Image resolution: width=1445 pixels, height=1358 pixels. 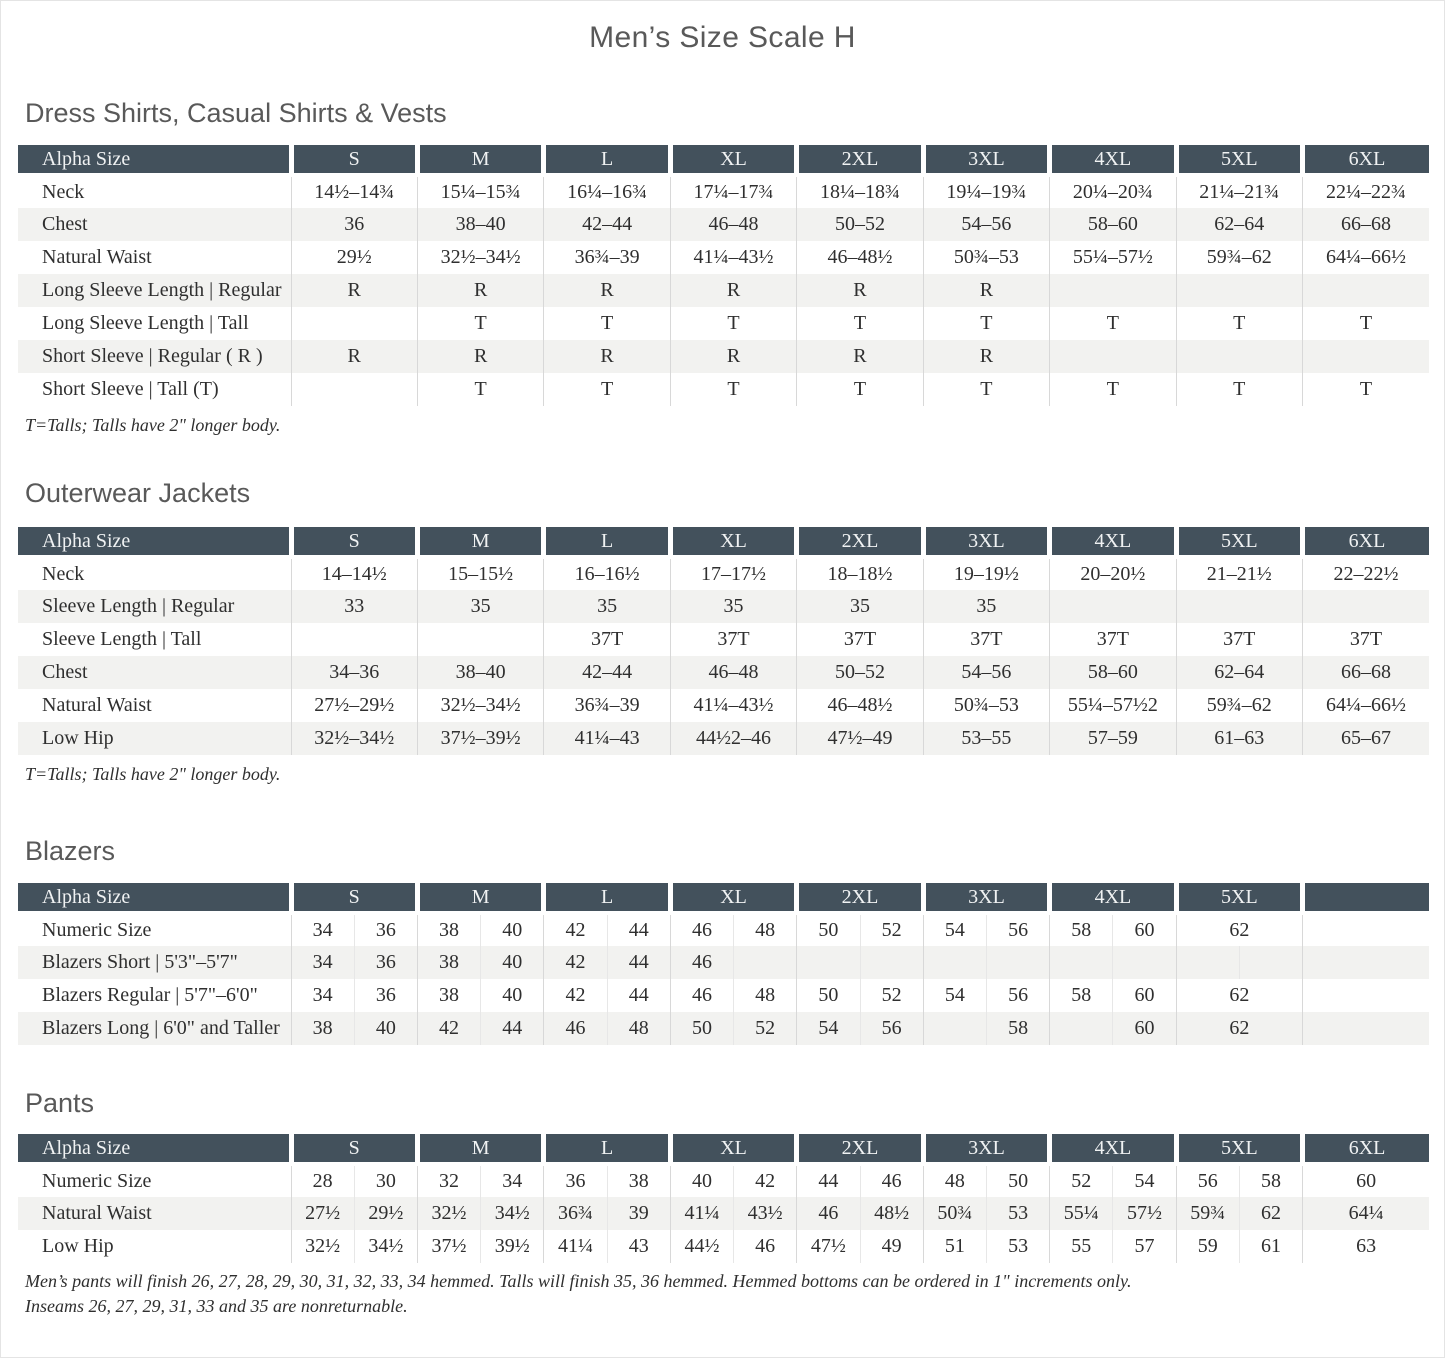 What do you see at coordinates (860, 573) in the screenshot?
I see `table-cell: 18–18½` at bounding box center [860, 573].